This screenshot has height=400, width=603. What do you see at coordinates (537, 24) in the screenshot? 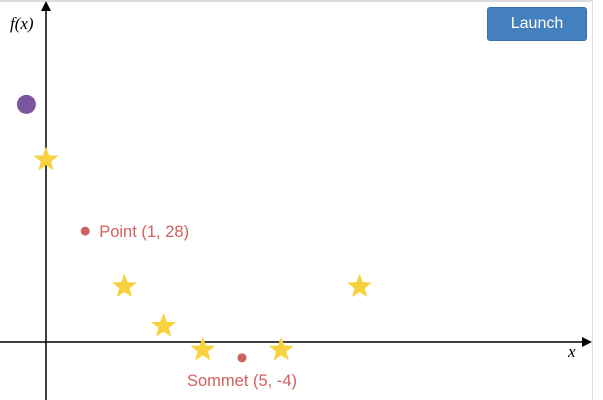
I see `launch-button: Launch` at bounding box center [537, 24].